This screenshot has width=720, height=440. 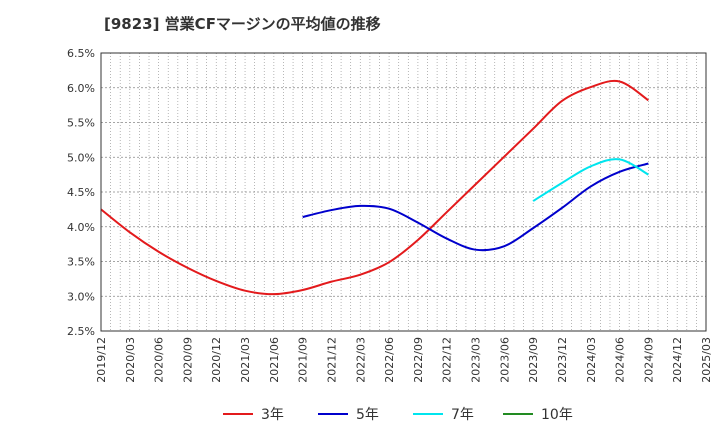 I want to click on y-tick-label: 4.0%, so click(x=81, y=227).